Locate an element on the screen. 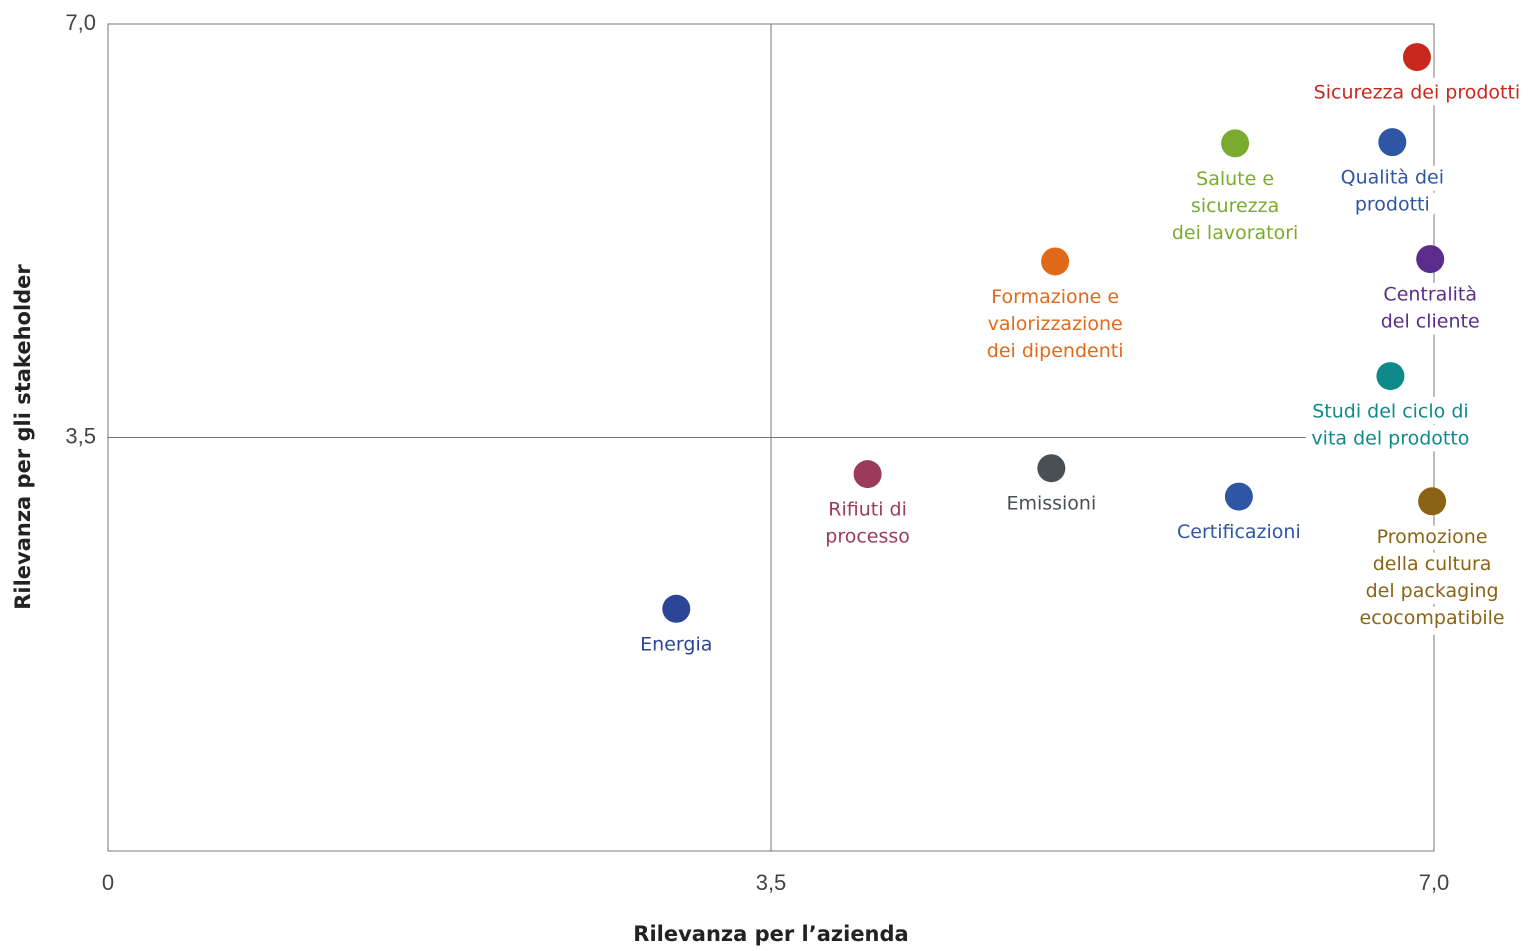 This screenshot has height=951, width=1529. point-label: Rifiuti di is located at coordinates (867, 510).